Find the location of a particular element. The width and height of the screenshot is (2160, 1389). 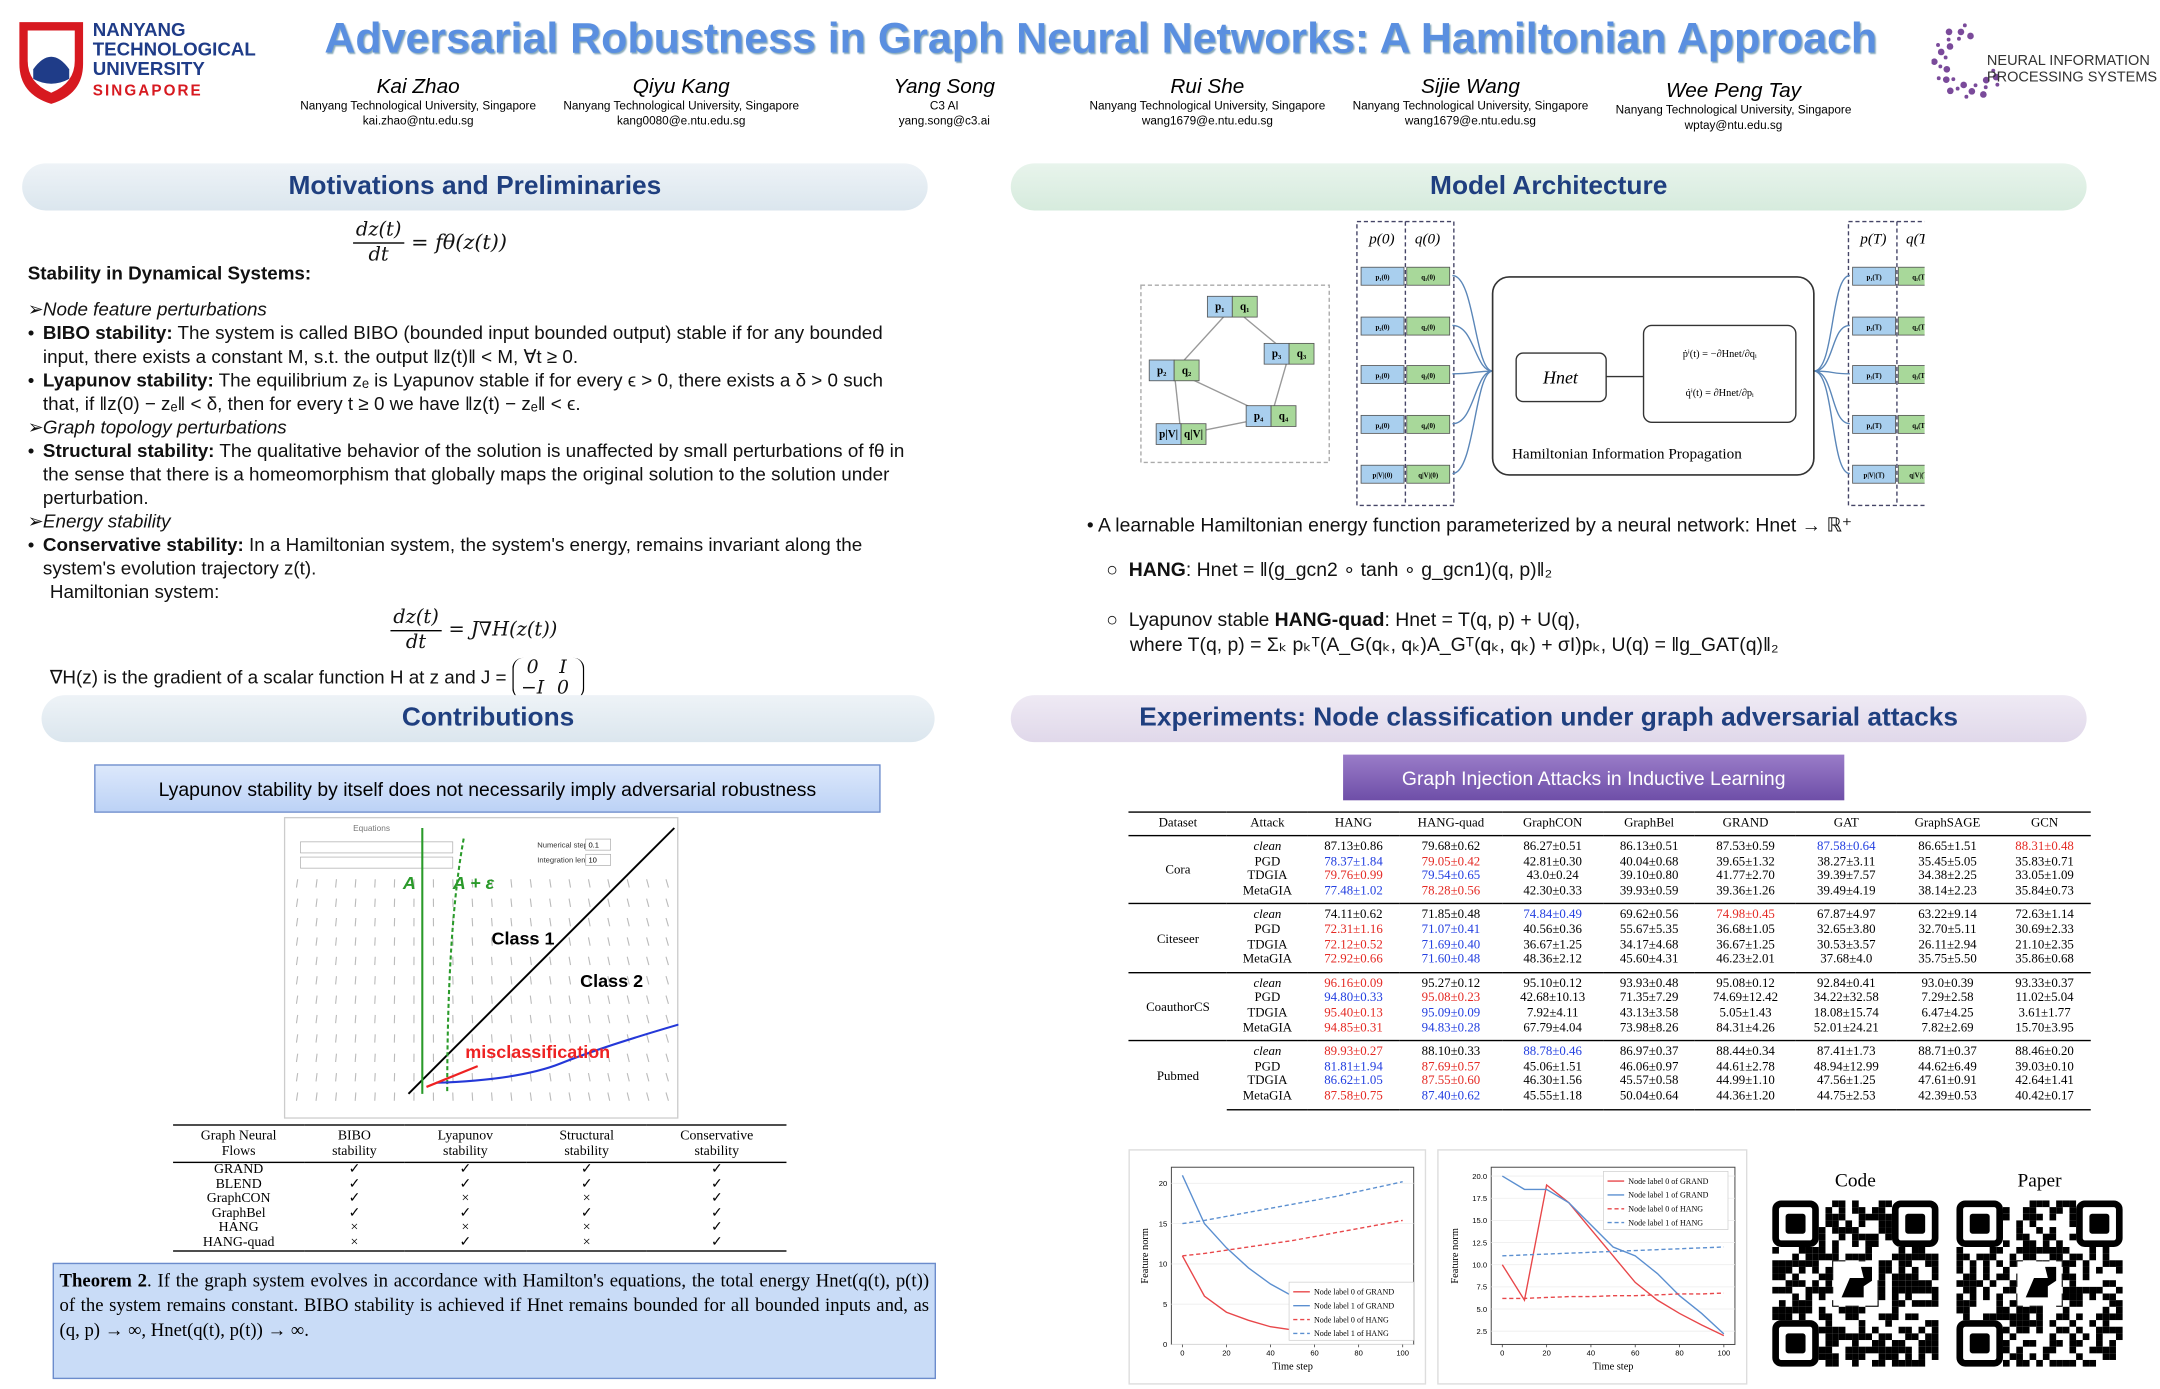

equation-box is located at coordinates (1719, 373).